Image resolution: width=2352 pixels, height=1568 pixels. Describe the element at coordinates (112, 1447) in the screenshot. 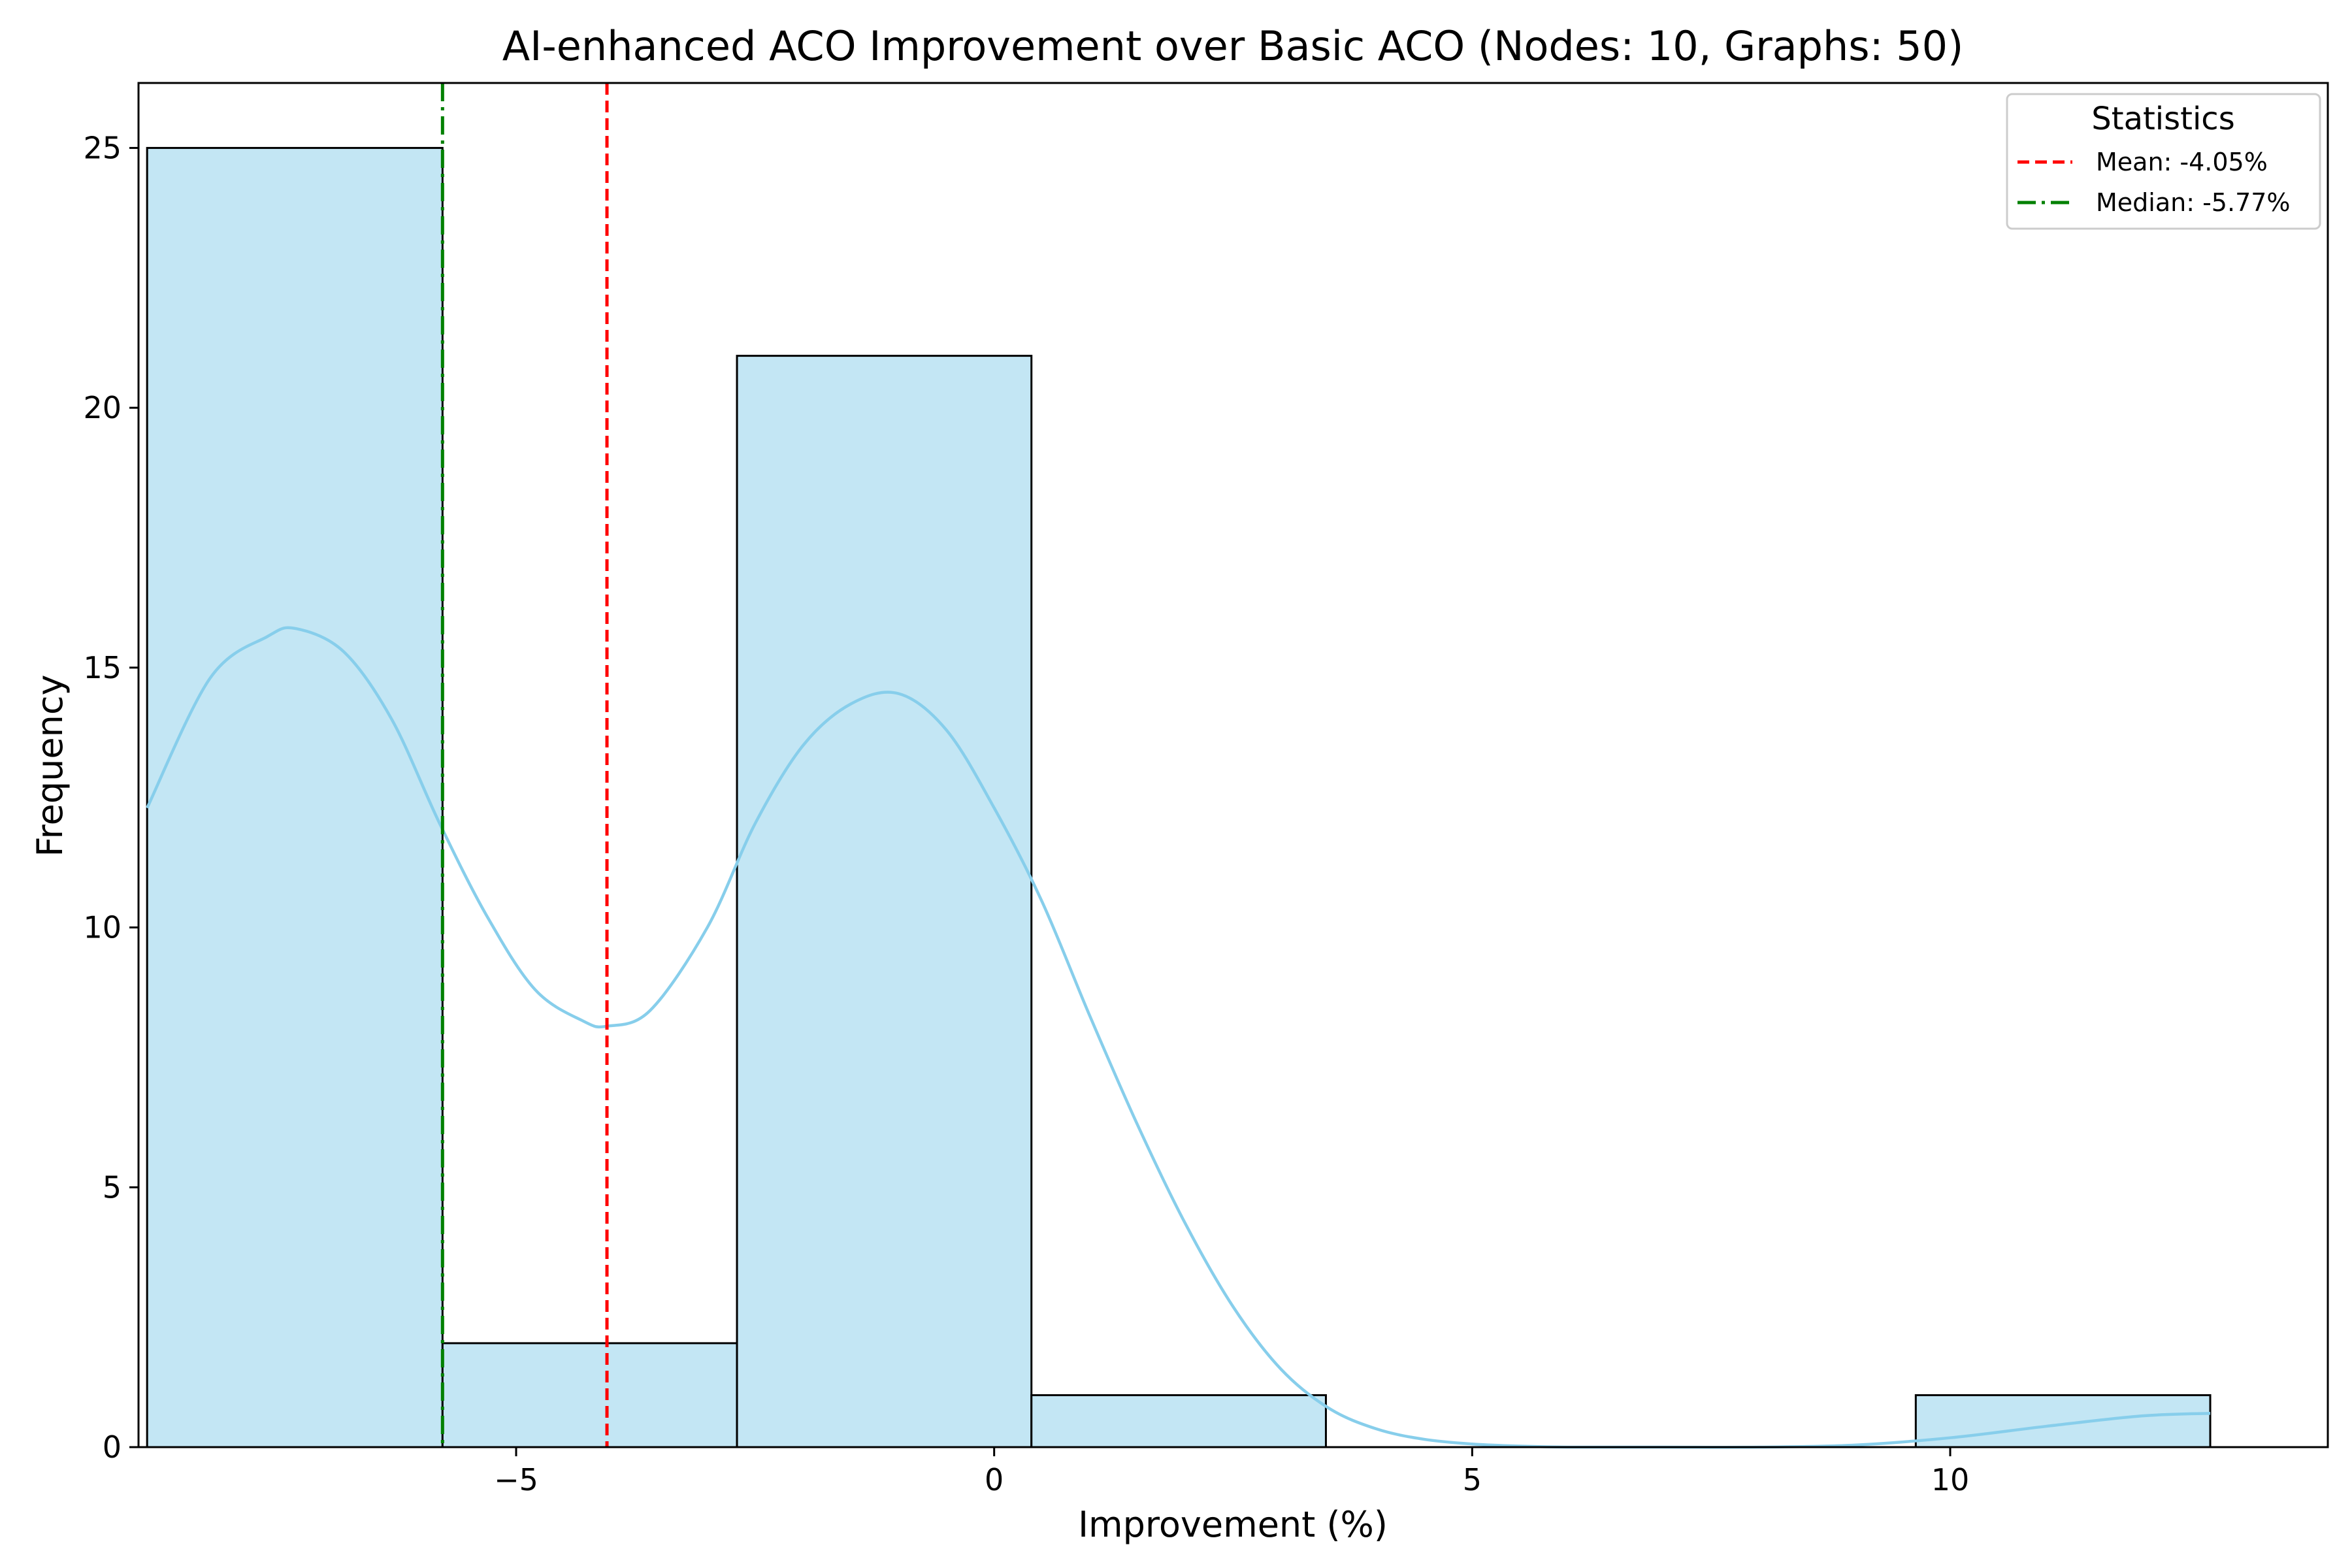

I see `y-tick-label: 0` at that location.